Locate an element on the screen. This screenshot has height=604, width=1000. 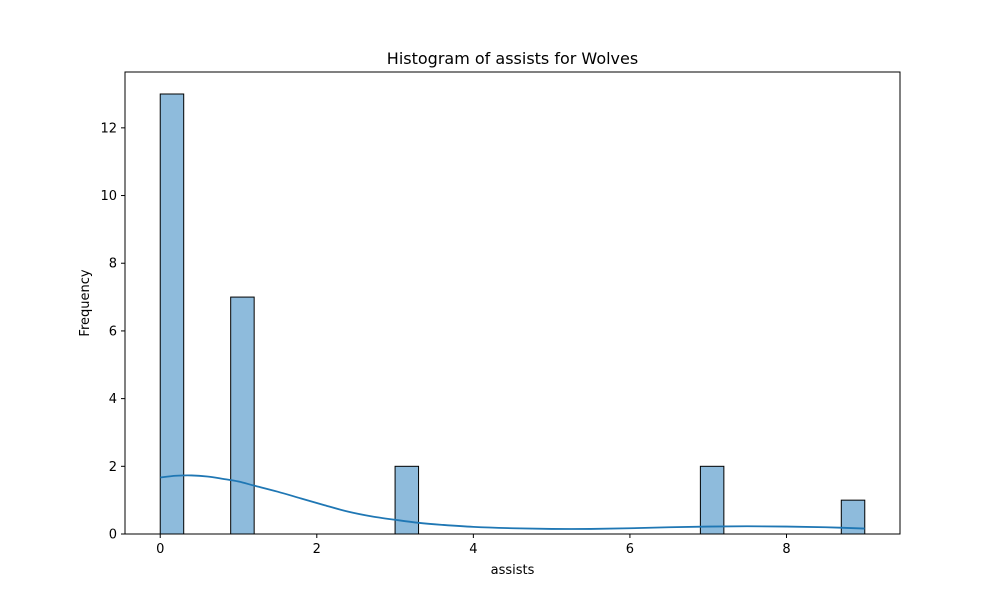
y-tick-label: 0 is located at coordinates (113, 535).